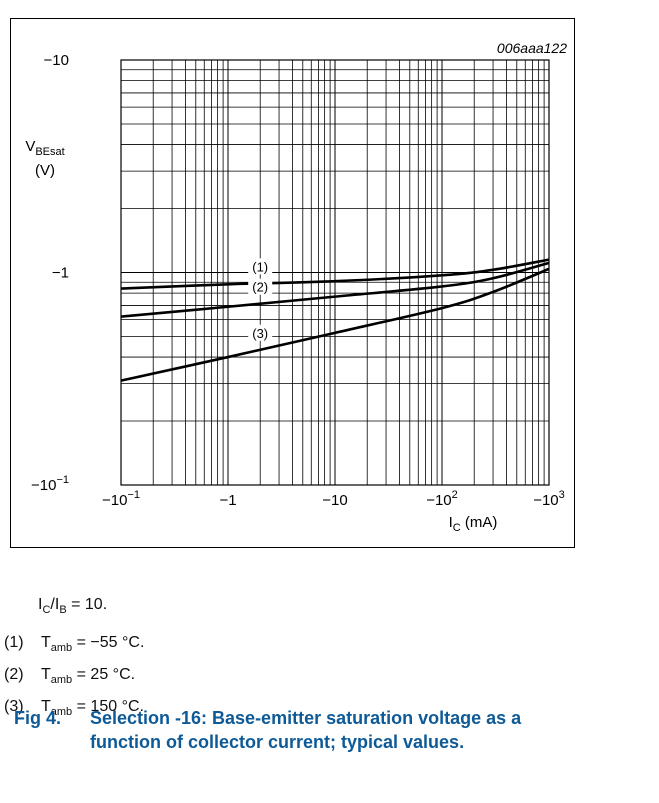 Image resolution: width=659 pixels, height=803 pixels. Describe the element at coordinates (60, 273) in the screenshot. I see `y-tick-label: −1` at that location.